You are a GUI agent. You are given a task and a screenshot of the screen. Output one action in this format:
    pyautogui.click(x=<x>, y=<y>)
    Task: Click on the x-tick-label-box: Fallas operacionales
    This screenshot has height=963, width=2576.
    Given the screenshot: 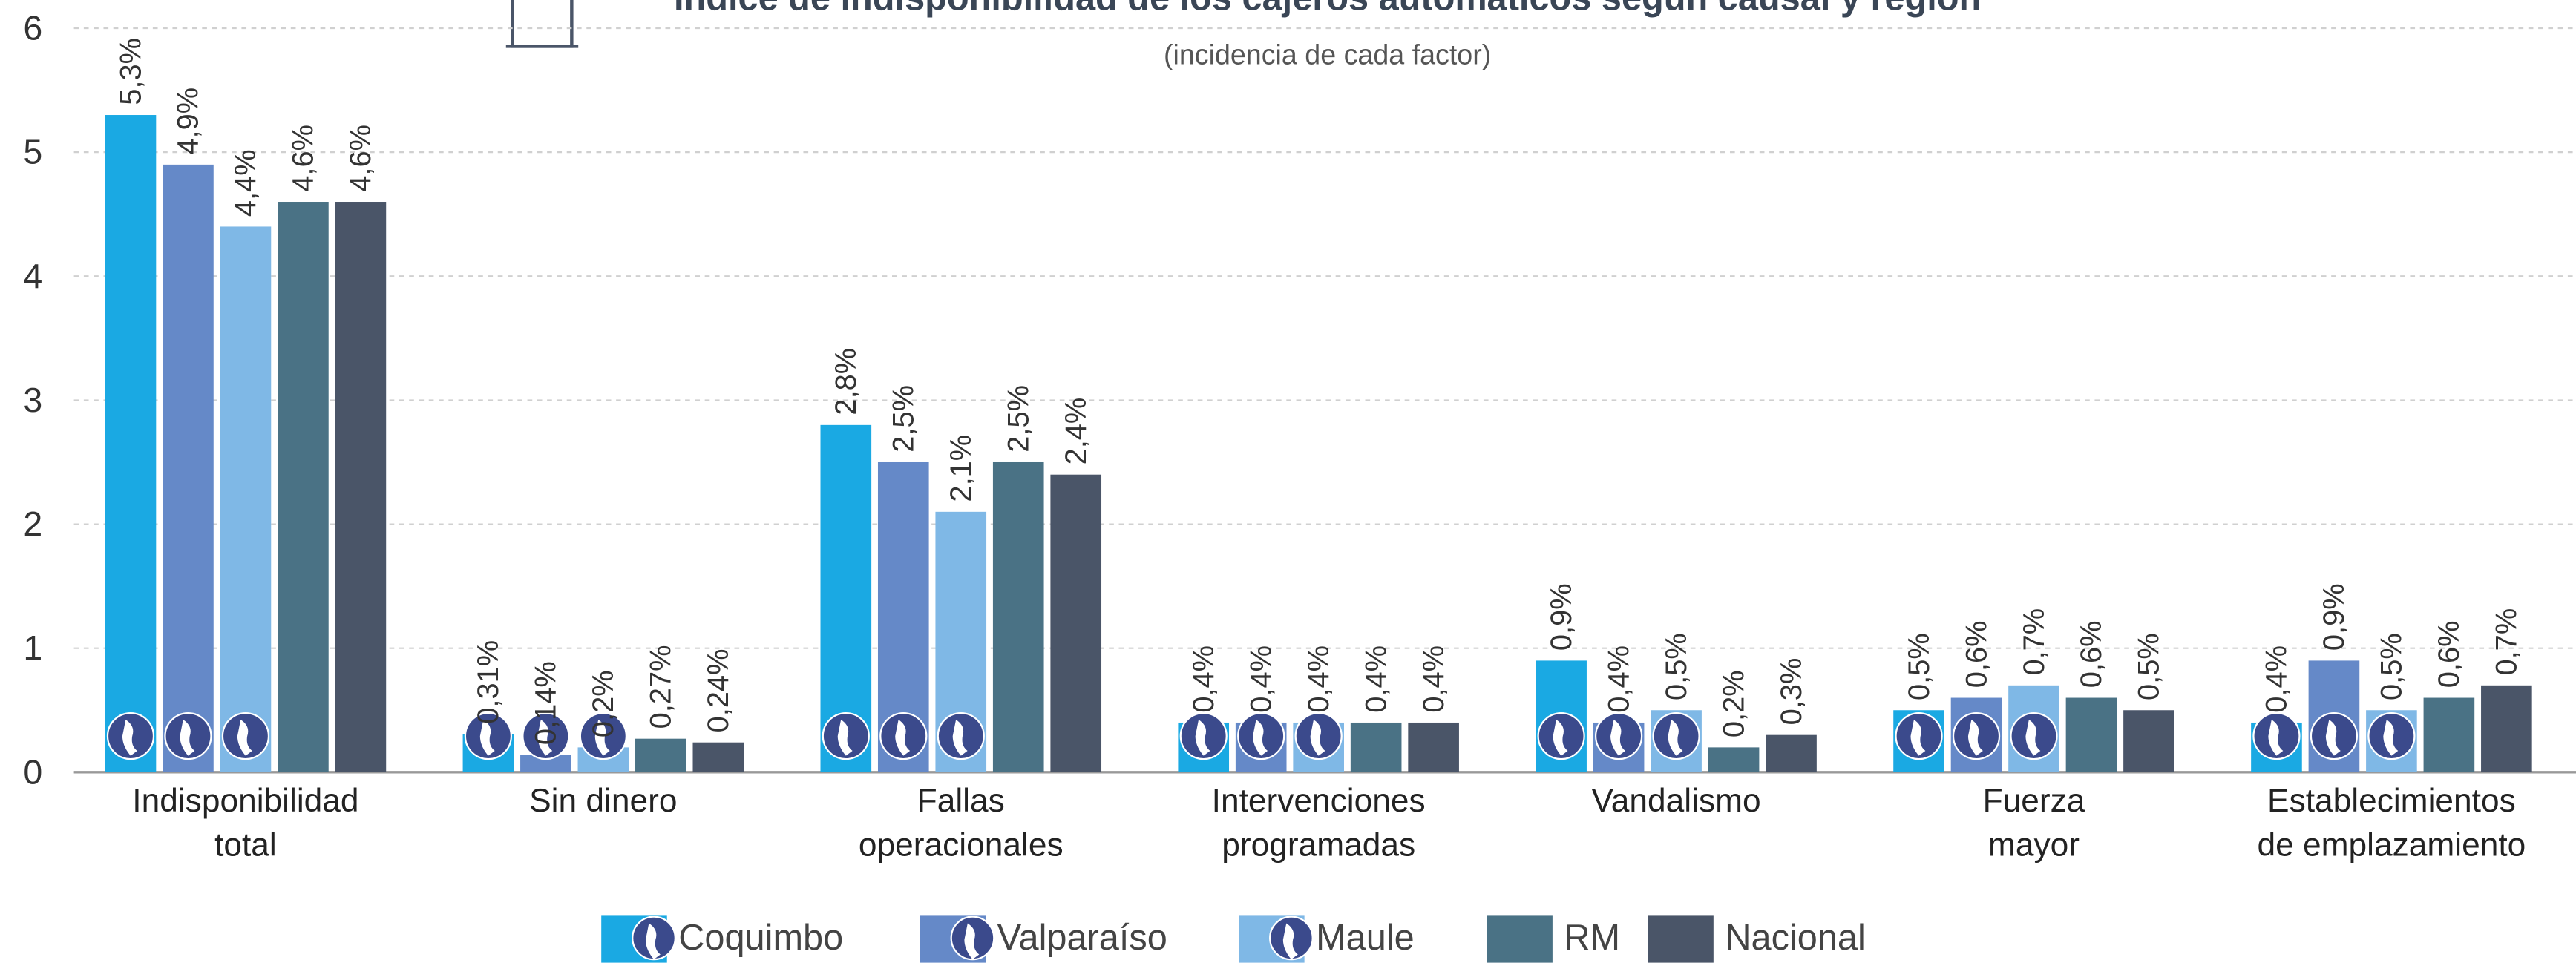 What is the action you would take?
    pyautogui.click(x=960, y=824)
    